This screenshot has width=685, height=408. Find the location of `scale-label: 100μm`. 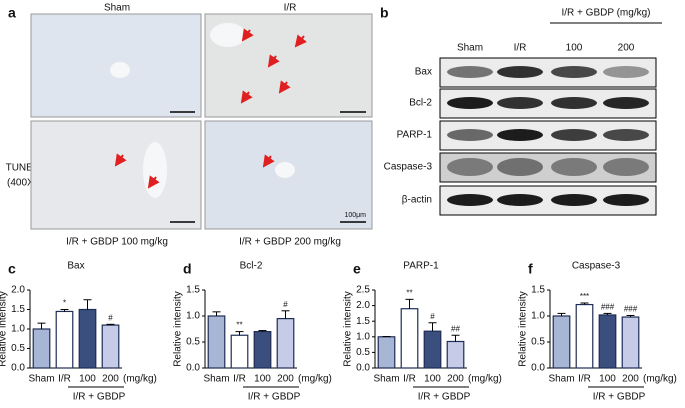

scale-label: 100μm is located at coordinates (355, 215).